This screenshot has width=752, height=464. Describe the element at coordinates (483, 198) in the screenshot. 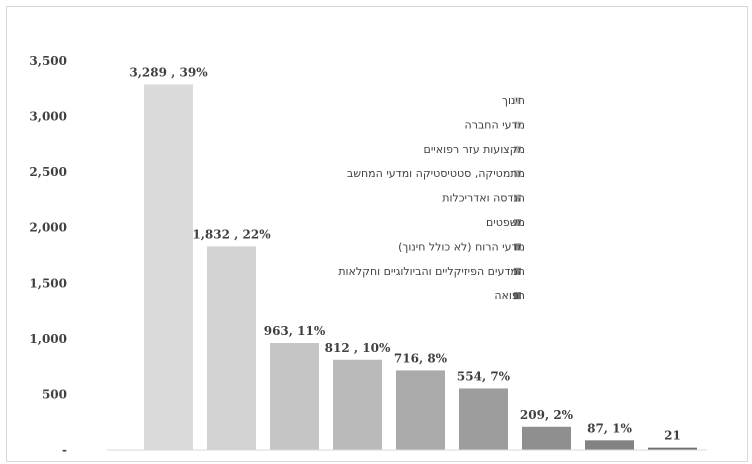

I see `legend-label: הנדסה ואדריכלות` at that location.